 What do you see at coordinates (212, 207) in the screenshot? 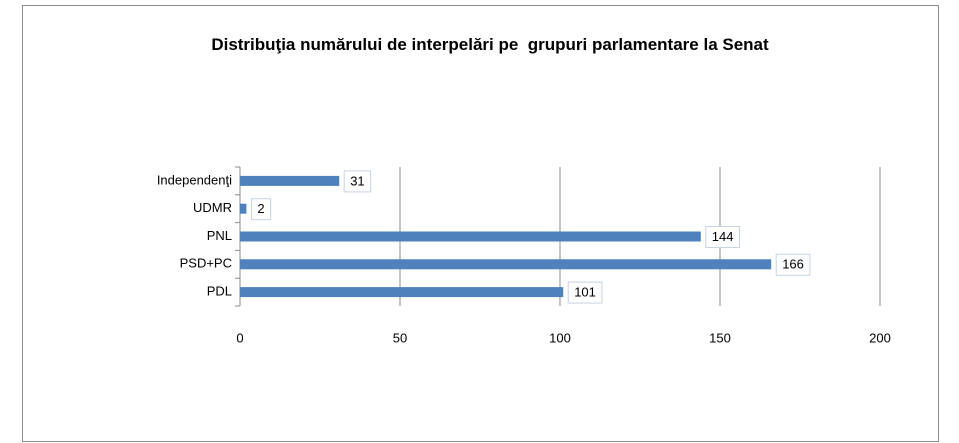
I see `y-tick-label: UDMR` at bounding box center [212, 207].